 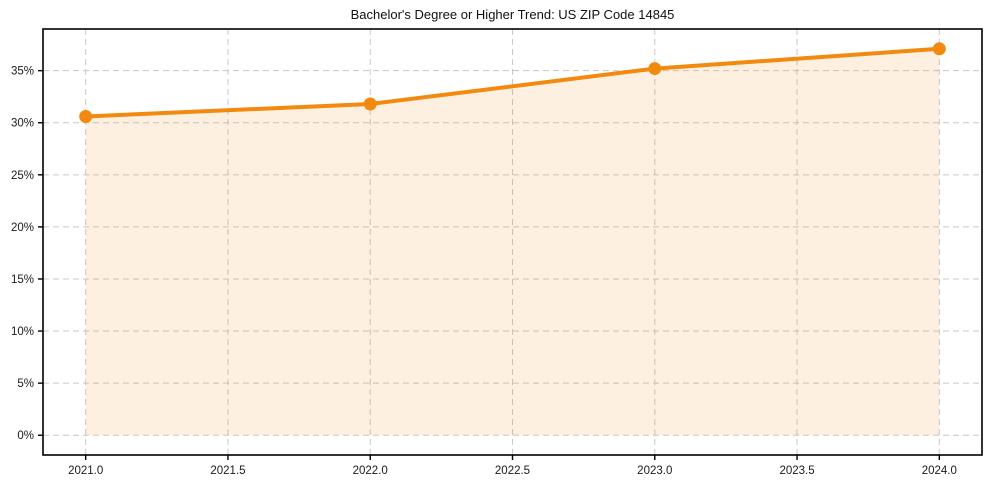 What do you see at coordinates (370, 471) in the screenshot?
I see `x-tick-label: 2022.0` at bounding box center [370, 471].